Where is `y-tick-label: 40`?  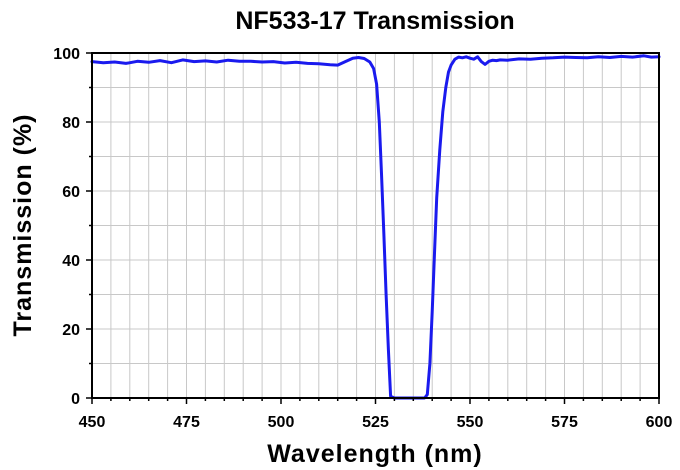
y-tick-label: 40 is located at coordinates (71, 261).